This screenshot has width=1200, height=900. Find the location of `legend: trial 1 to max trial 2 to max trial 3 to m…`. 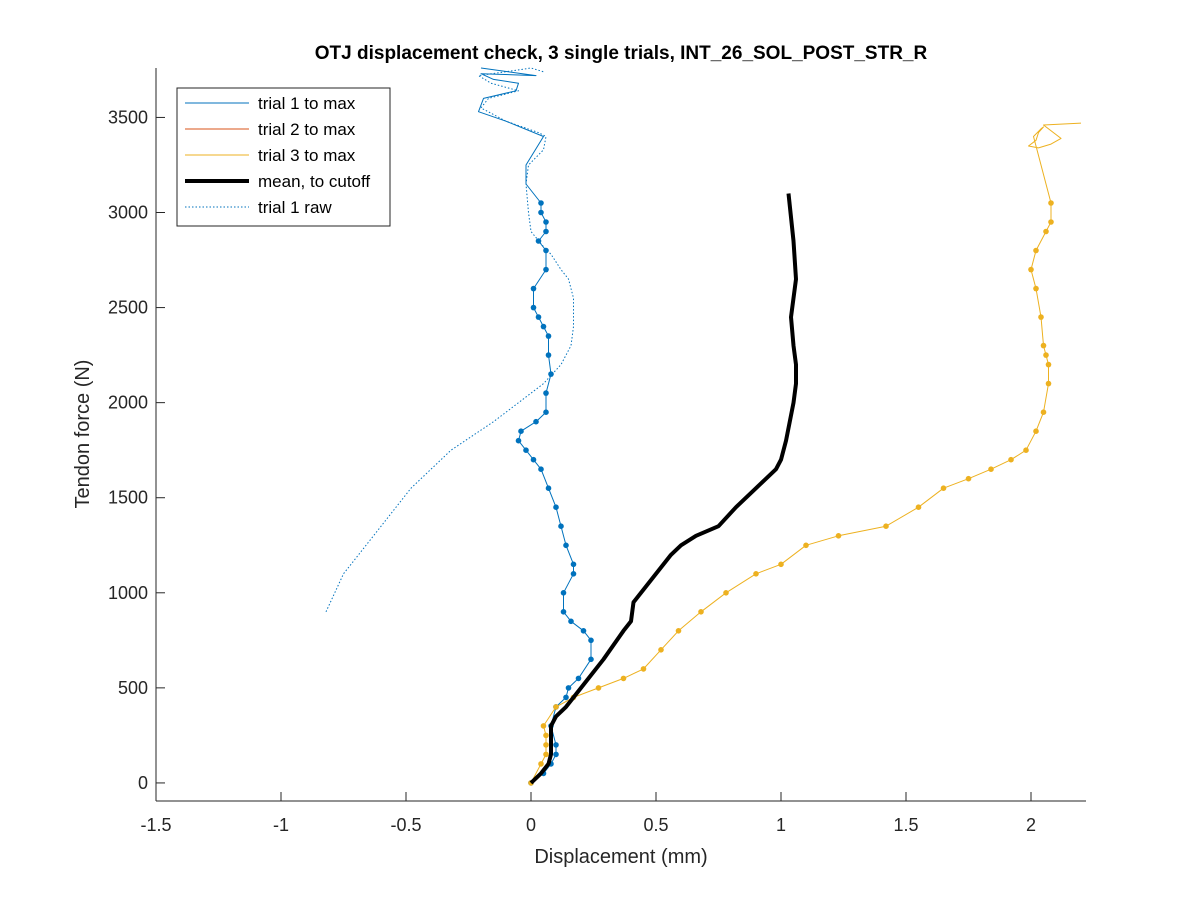

legend: trial 1 to max trial 2 to max trial 3 to m… is located at coordinates (283, 157).